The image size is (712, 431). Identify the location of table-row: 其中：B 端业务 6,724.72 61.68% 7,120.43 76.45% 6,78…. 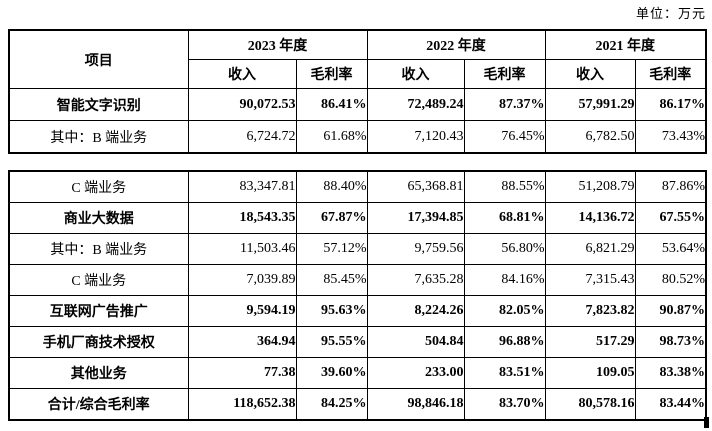
(357, 137).